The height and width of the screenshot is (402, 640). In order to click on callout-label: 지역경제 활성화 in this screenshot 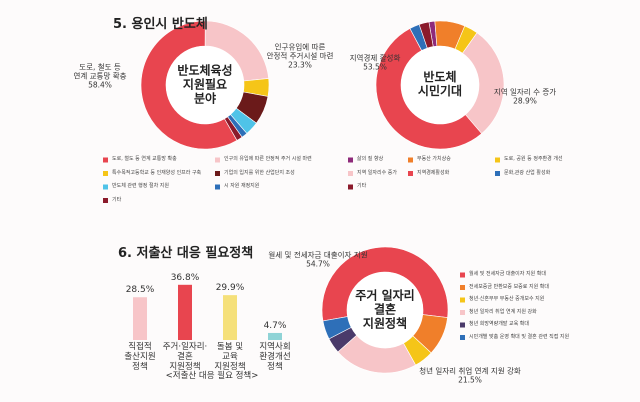, I will do `click(375, 58)`.